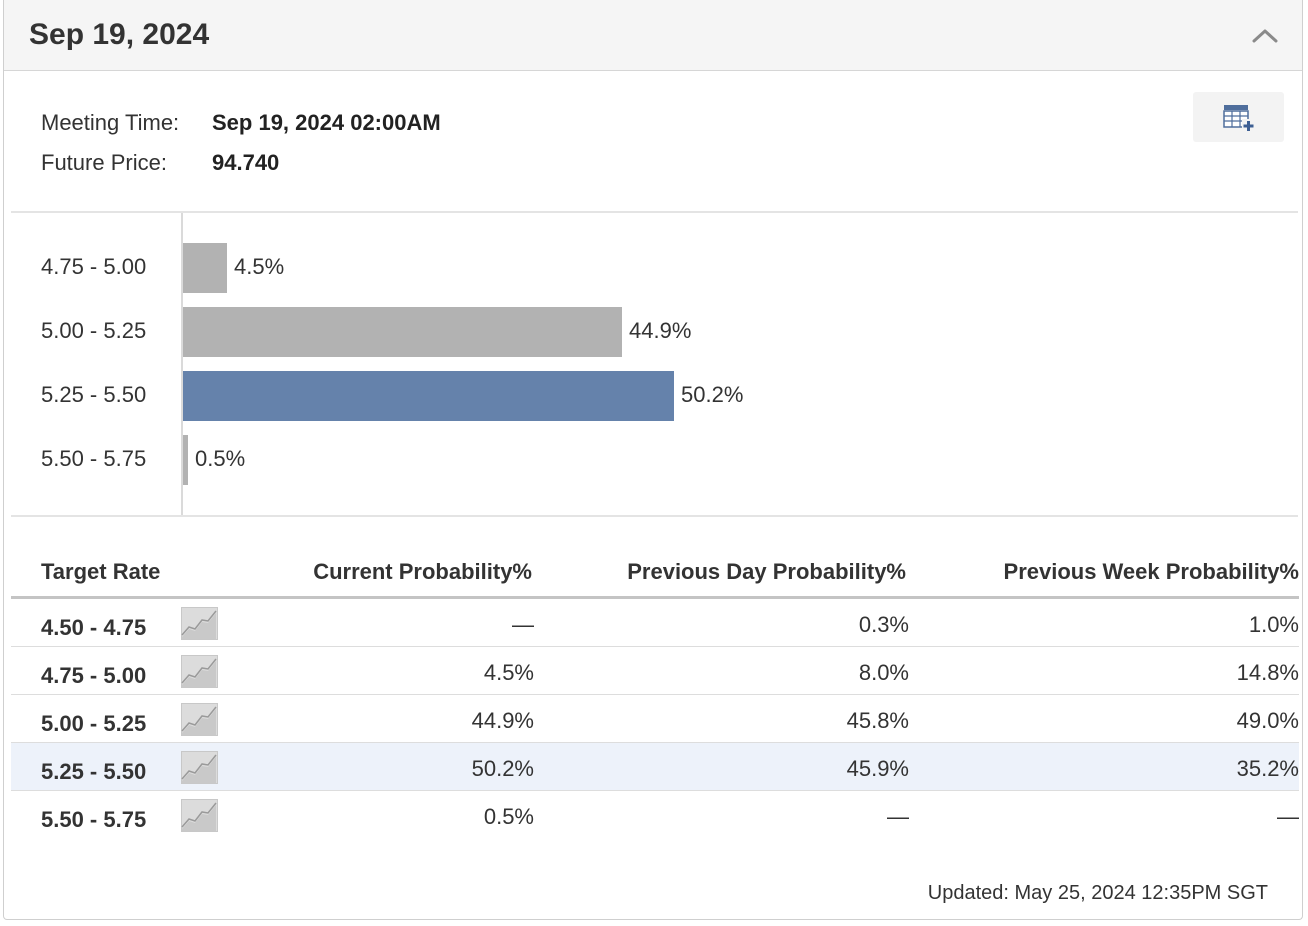  Describe the element at coordinates (712, 394) in the screenshot. I see `bar-value-label: 50.2%` at that location.